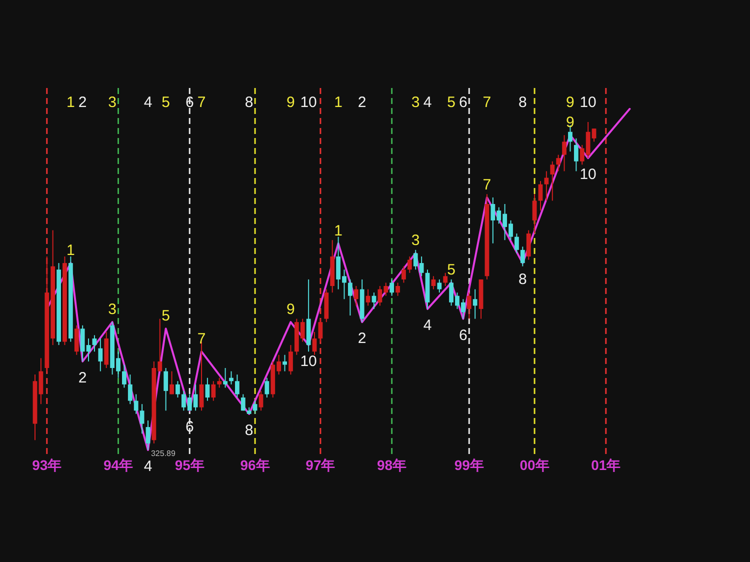  Describe the element at coordinates (255, 465) in the screenshot. I see `x-tick-label: 96年` at that location.